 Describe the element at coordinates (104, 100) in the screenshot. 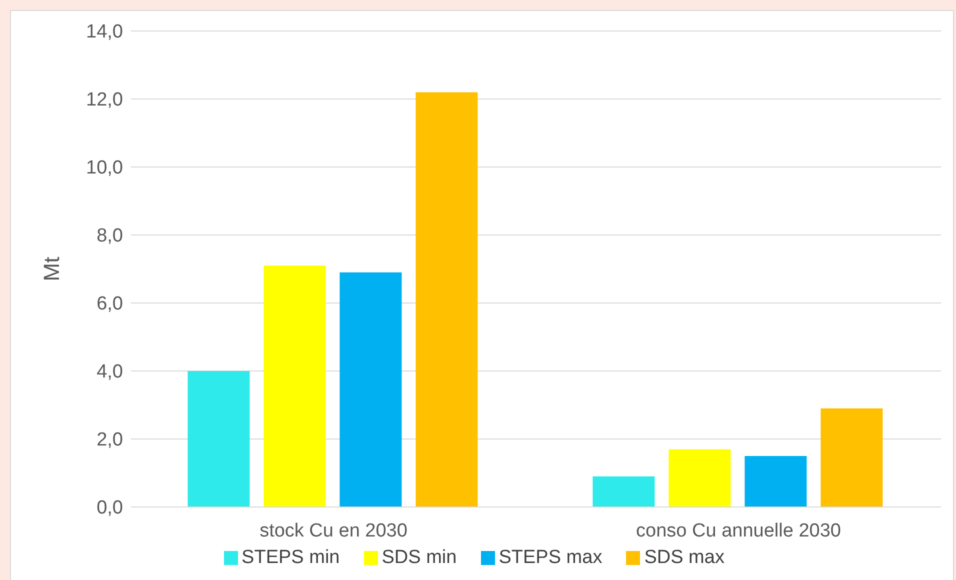

I see `y-tick-label: 12,0` at that location.